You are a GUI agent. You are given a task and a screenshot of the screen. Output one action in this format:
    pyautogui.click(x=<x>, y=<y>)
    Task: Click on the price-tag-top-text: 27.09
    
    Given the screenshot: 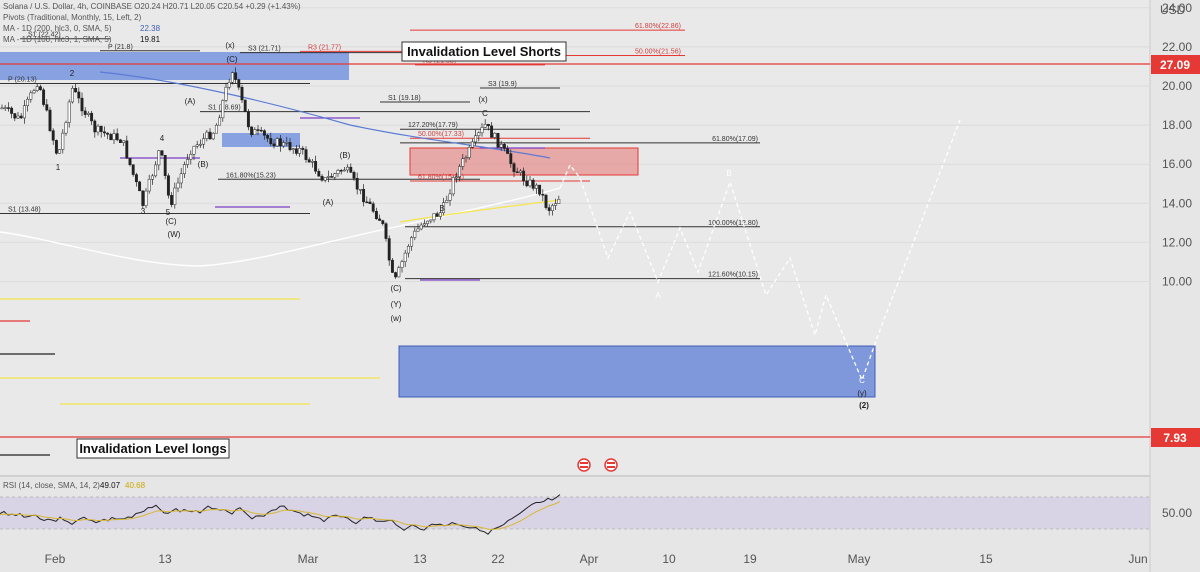 What is the action you would take?
    pyautogui.click(x=1175, y=65)
    